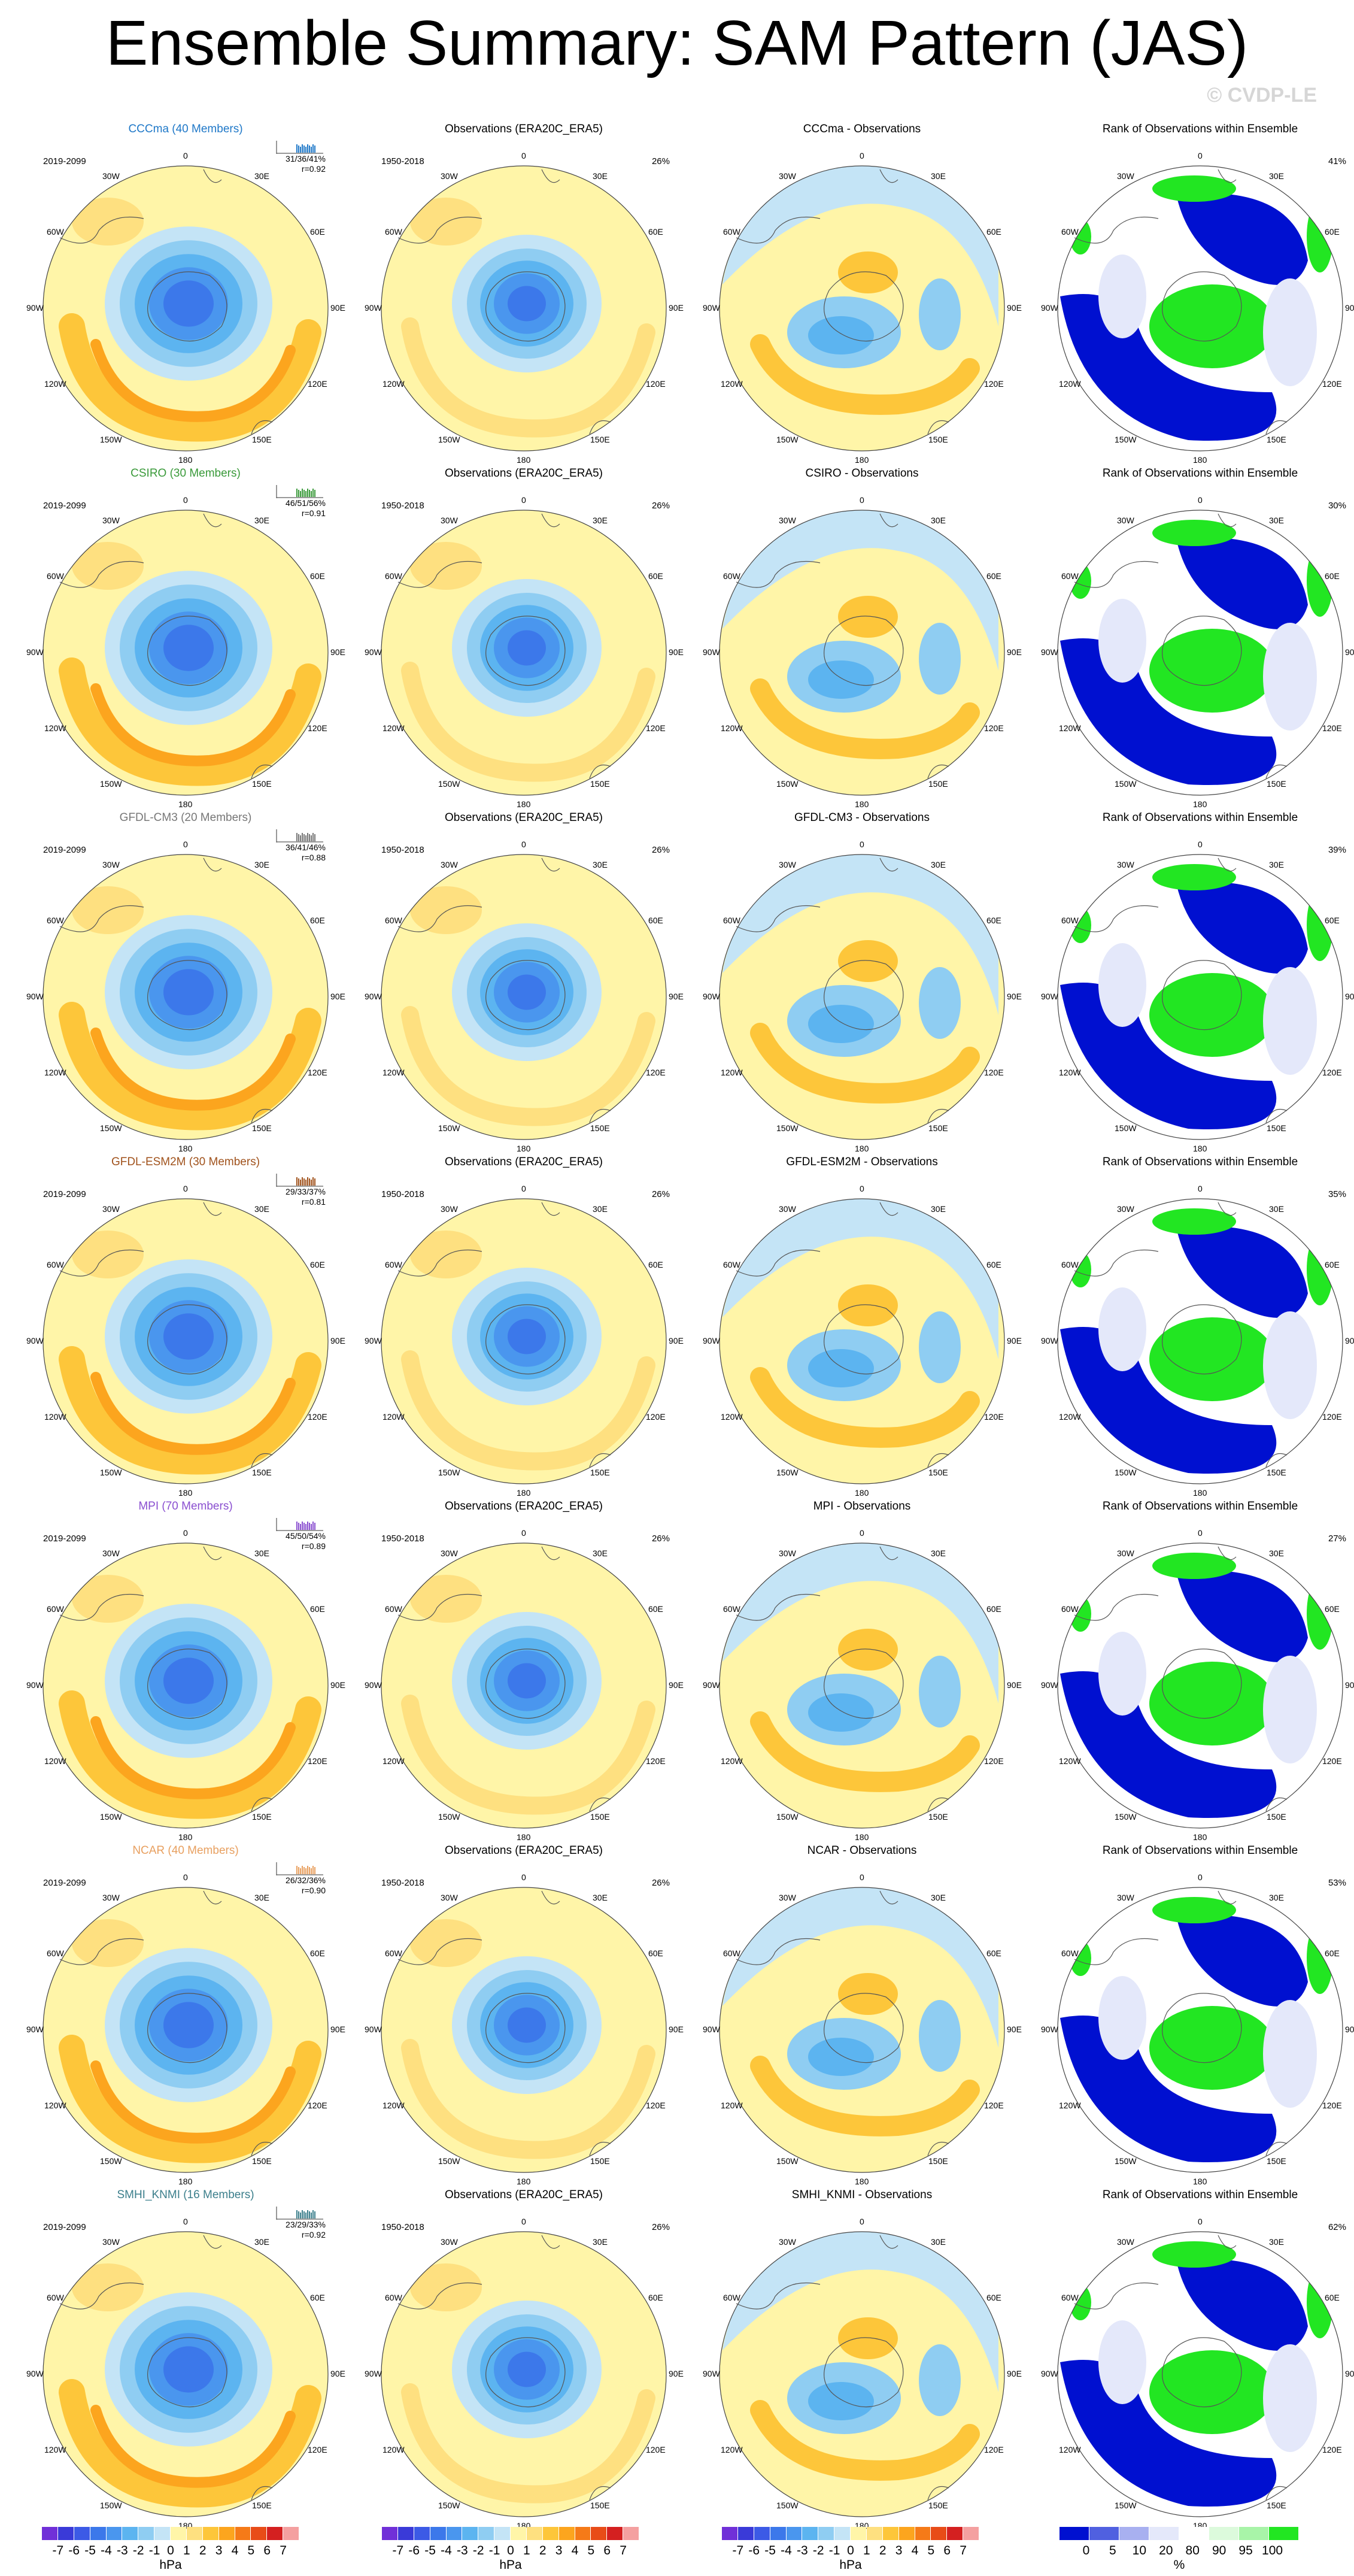 The image size is (1354, 2576). What do you see at coordinates (296, 1541) in the screenshot?
I see `stats-block: 45/50/54% r=0.89` at bounding box center [296, 1541].